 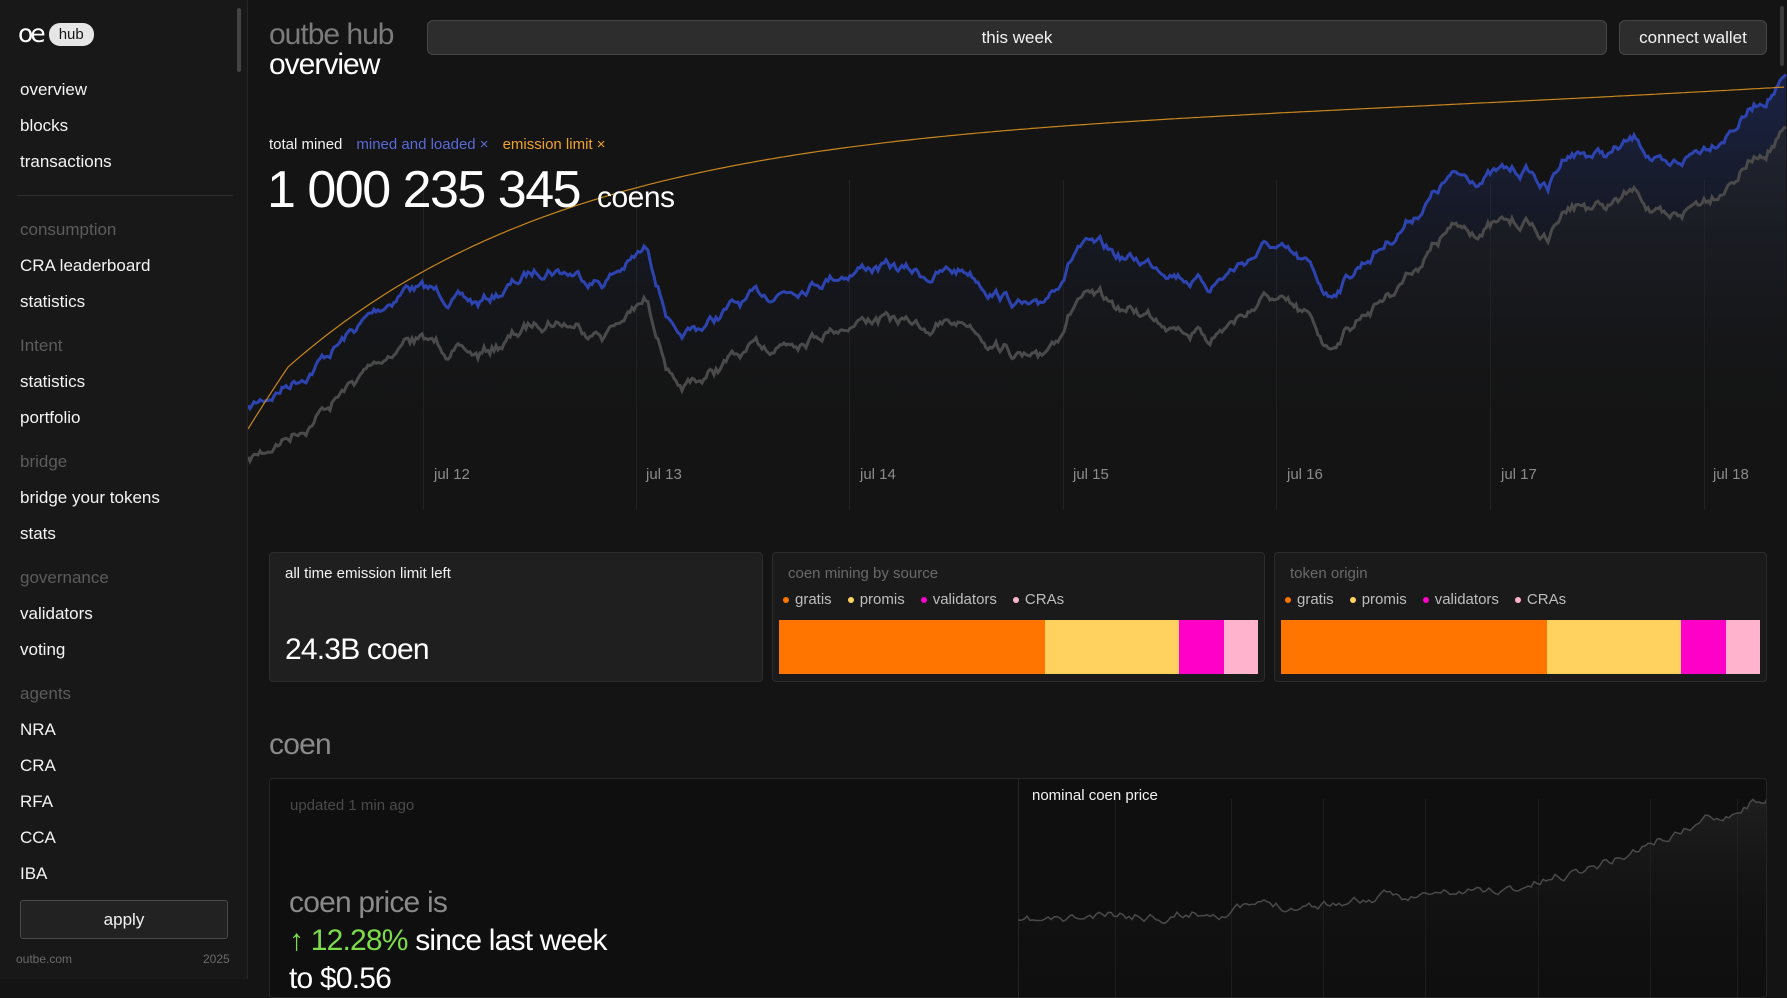 I want to click on origin-legend: gratis promis validators CRAs, so click(x=1425, y=599).